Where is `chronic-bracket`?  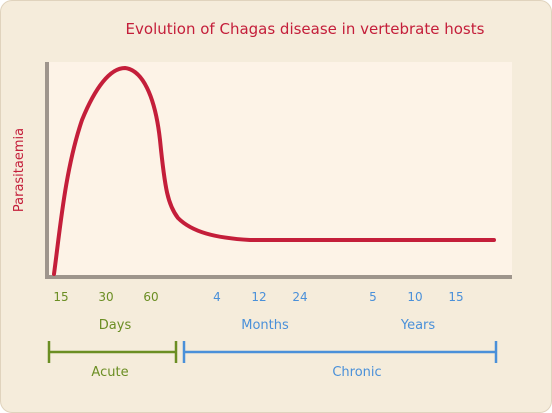
chronic-bracket is located at coordinates (340, 352).